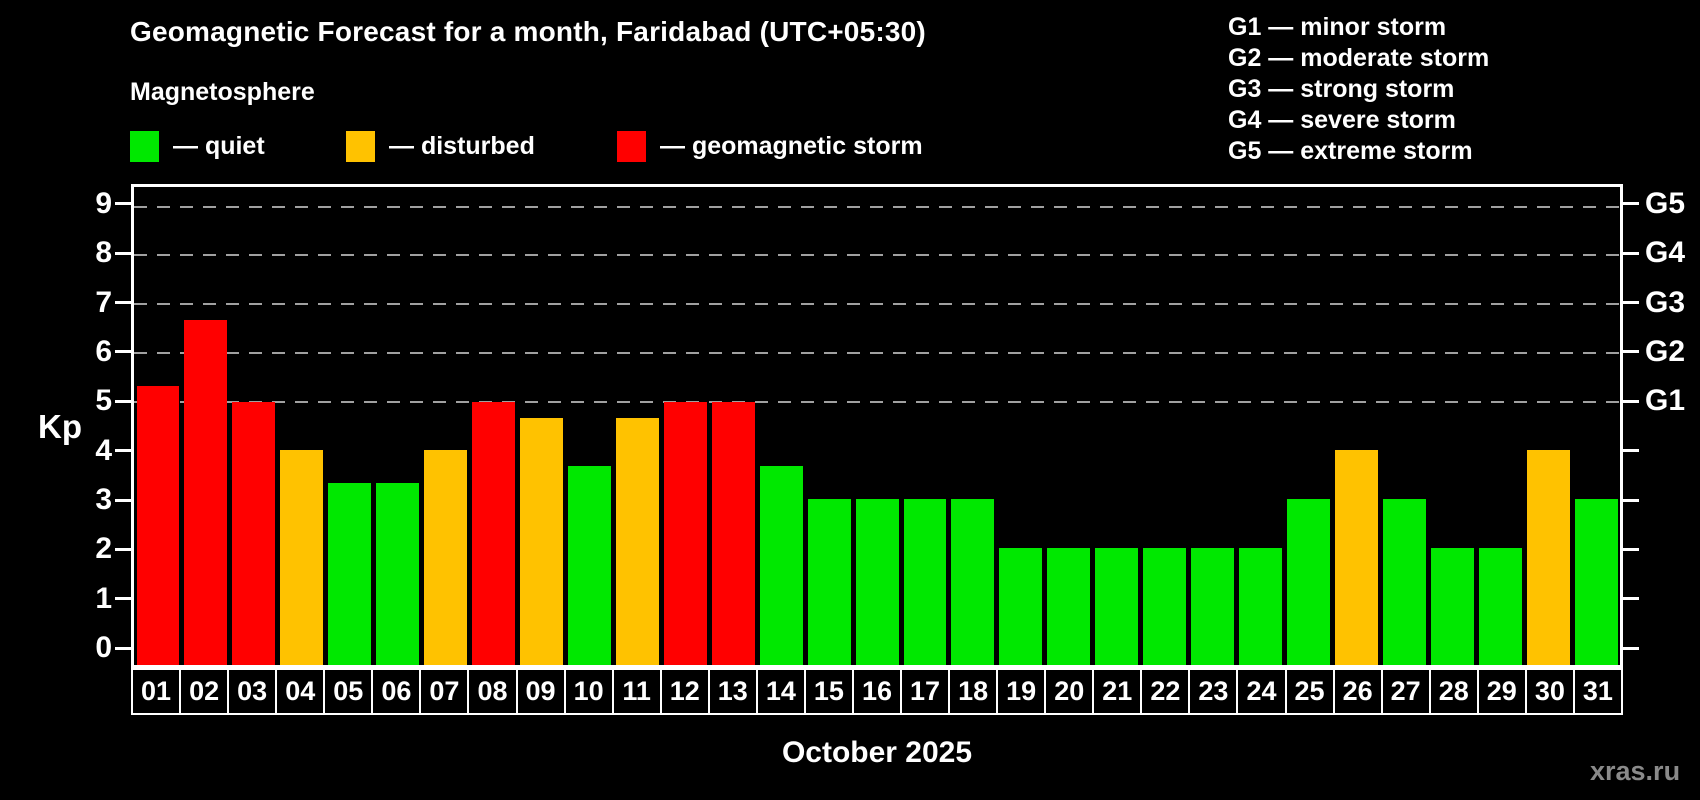 The image size is (1700, 800). I want to click on chart-subtitle: Magnetosphere, so click(222, 92).